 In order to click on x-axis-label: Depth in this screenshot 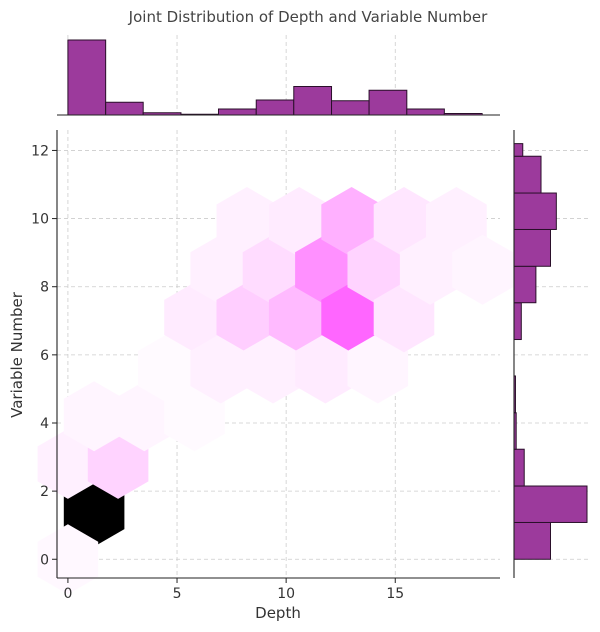, I will do `click(278, 613)`.